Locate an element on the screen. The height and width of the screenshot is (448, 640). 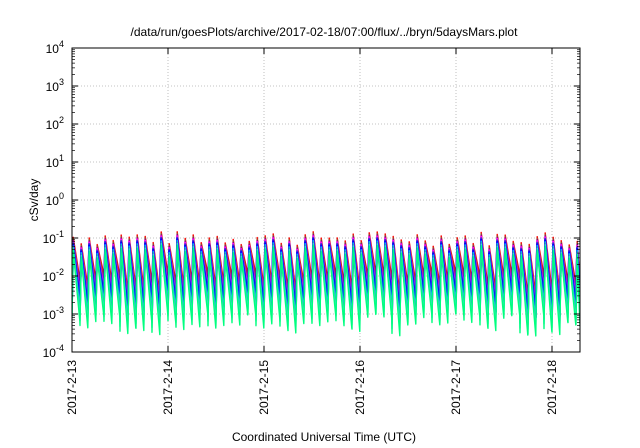
y-axis-label: cSv/day is located at coordinates (34, 200).